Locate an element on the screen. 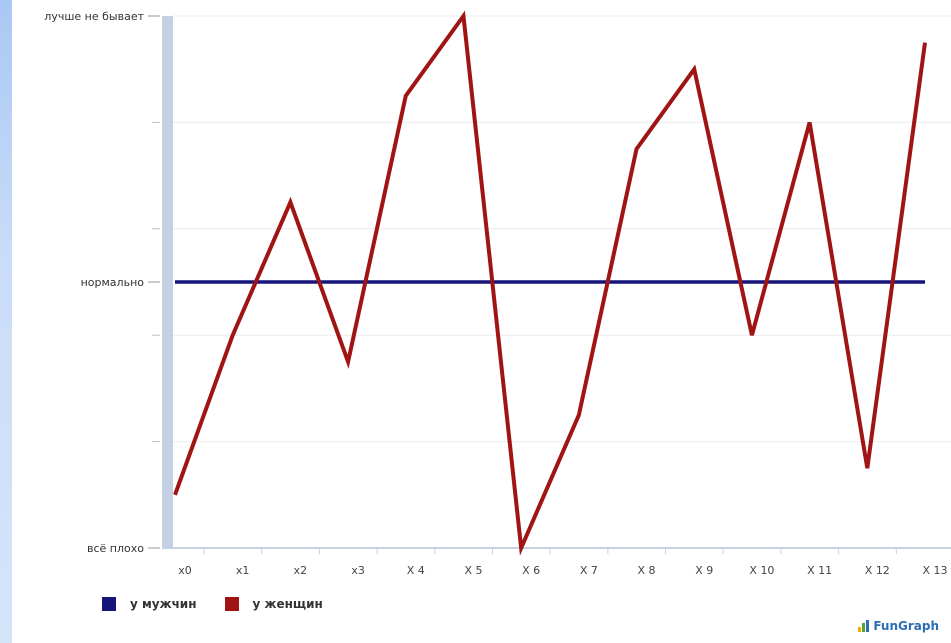 This screenshot has width=951, height=643. y-axis-bar is located at coordinates (167, 282).